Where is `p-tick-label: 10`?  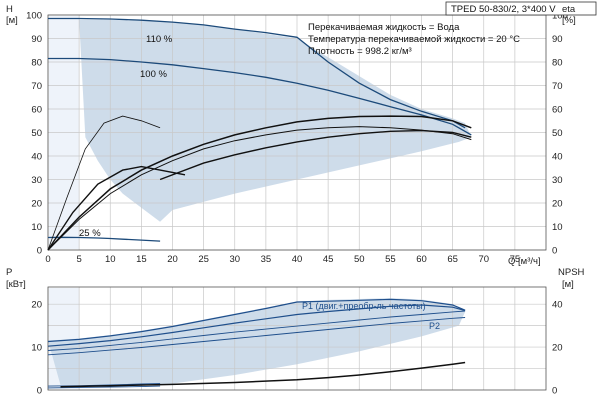 p-tick-label: 10 is located at coordinates (36, 348).